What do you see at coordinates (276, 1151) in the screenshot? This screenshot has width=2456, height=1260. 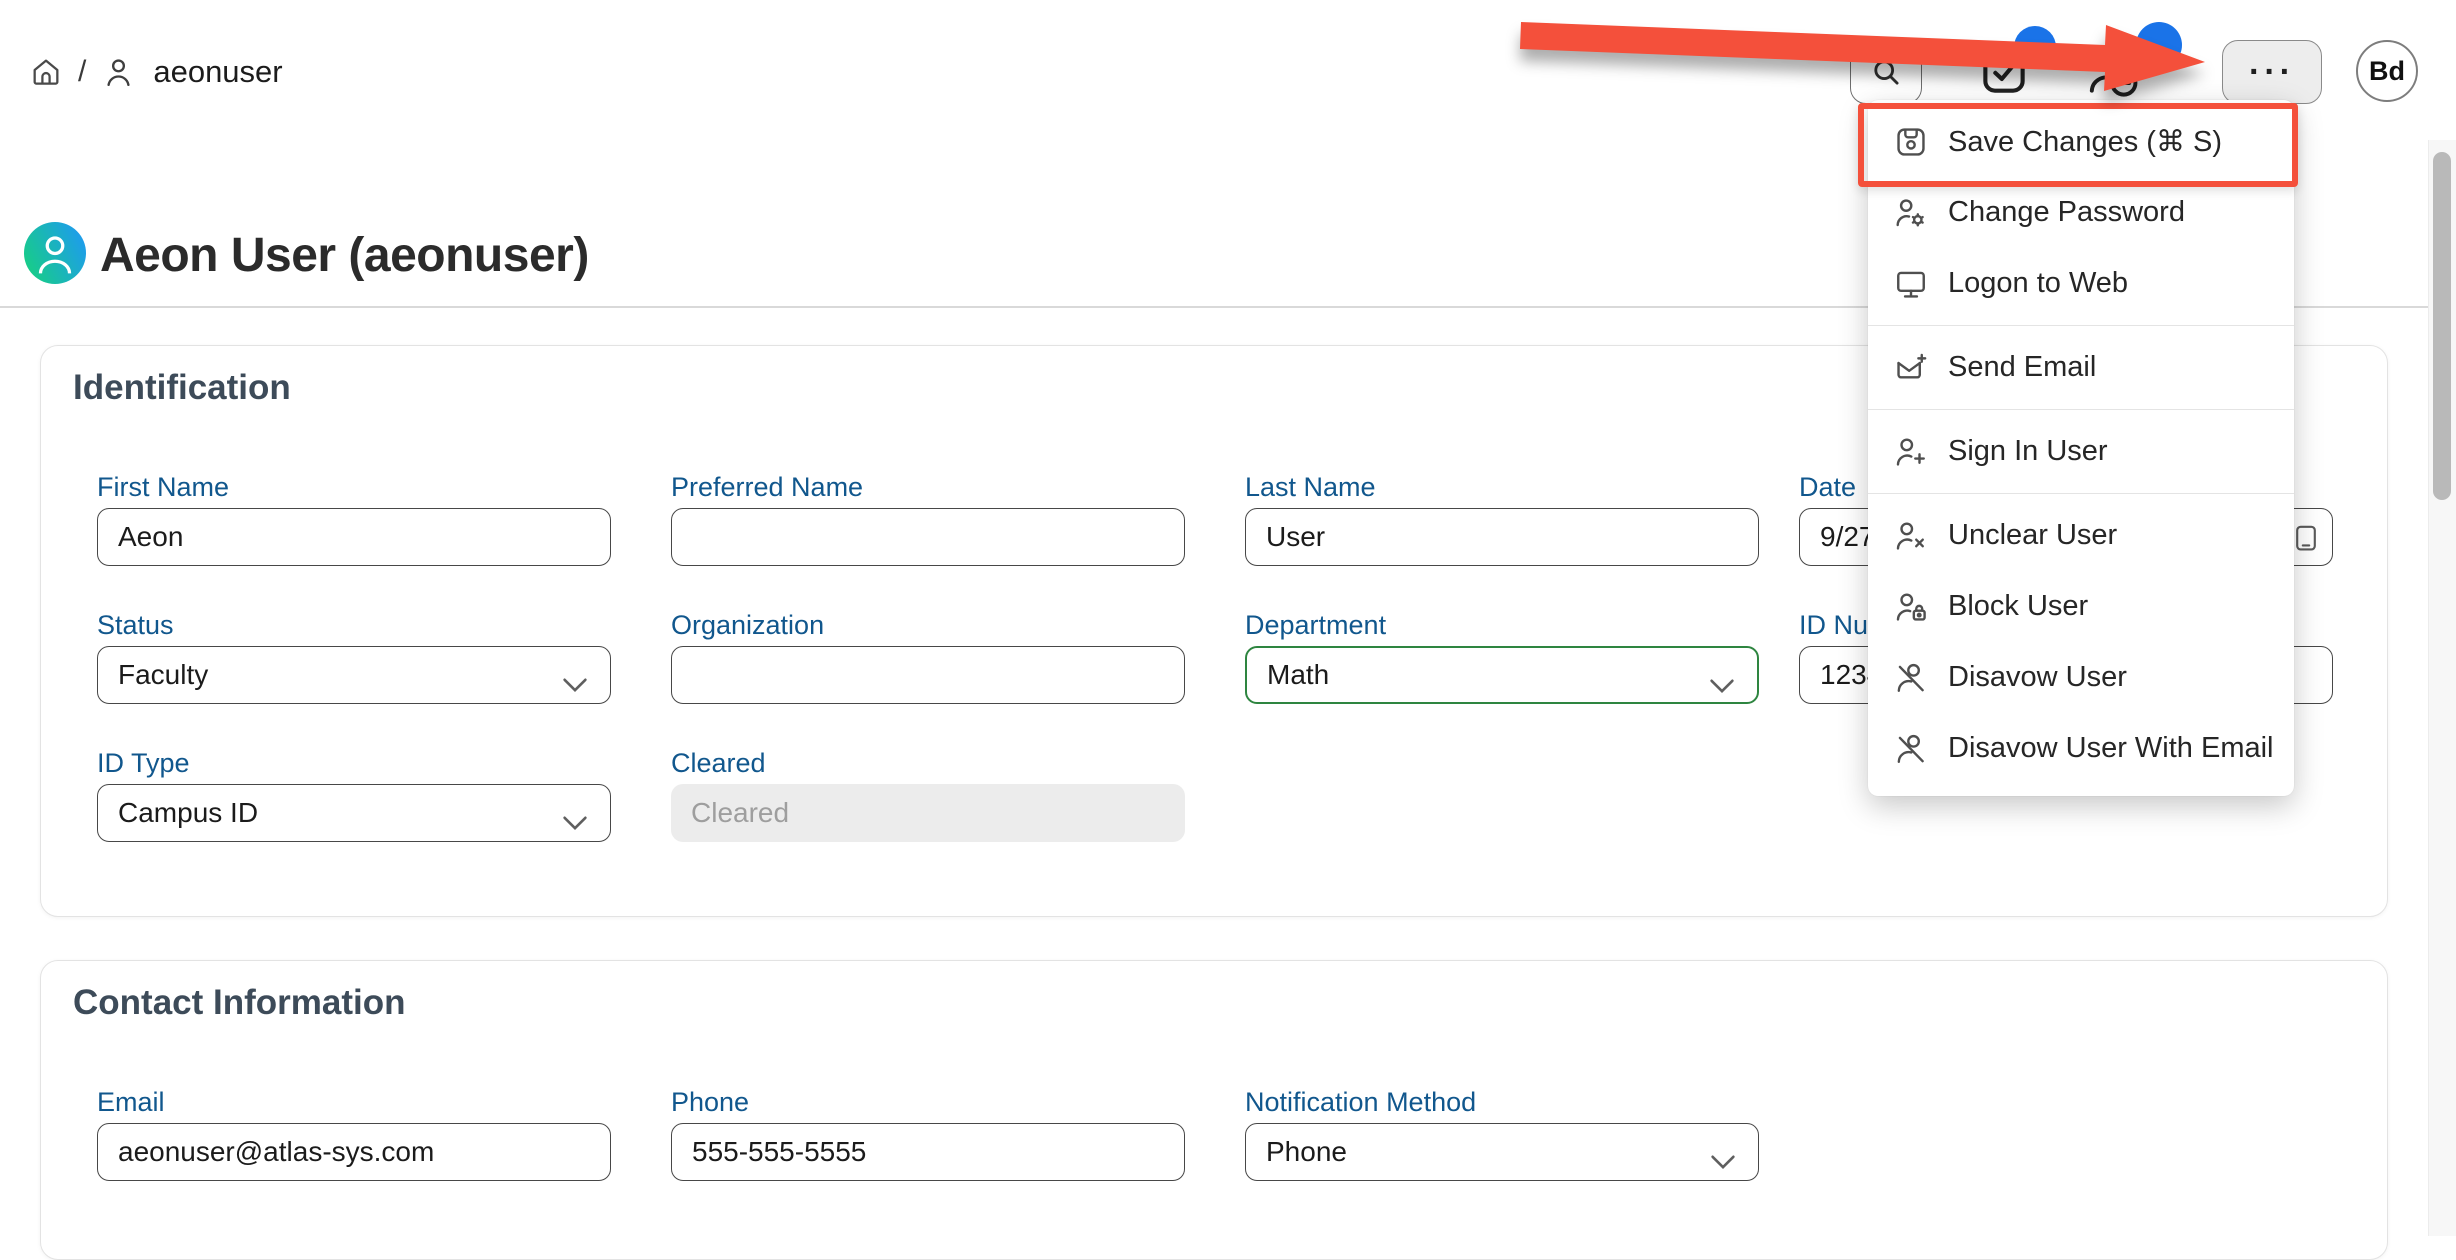 I see `field-value: aeonuser@atlas-sys.com` at bounding box center [276, 1151].